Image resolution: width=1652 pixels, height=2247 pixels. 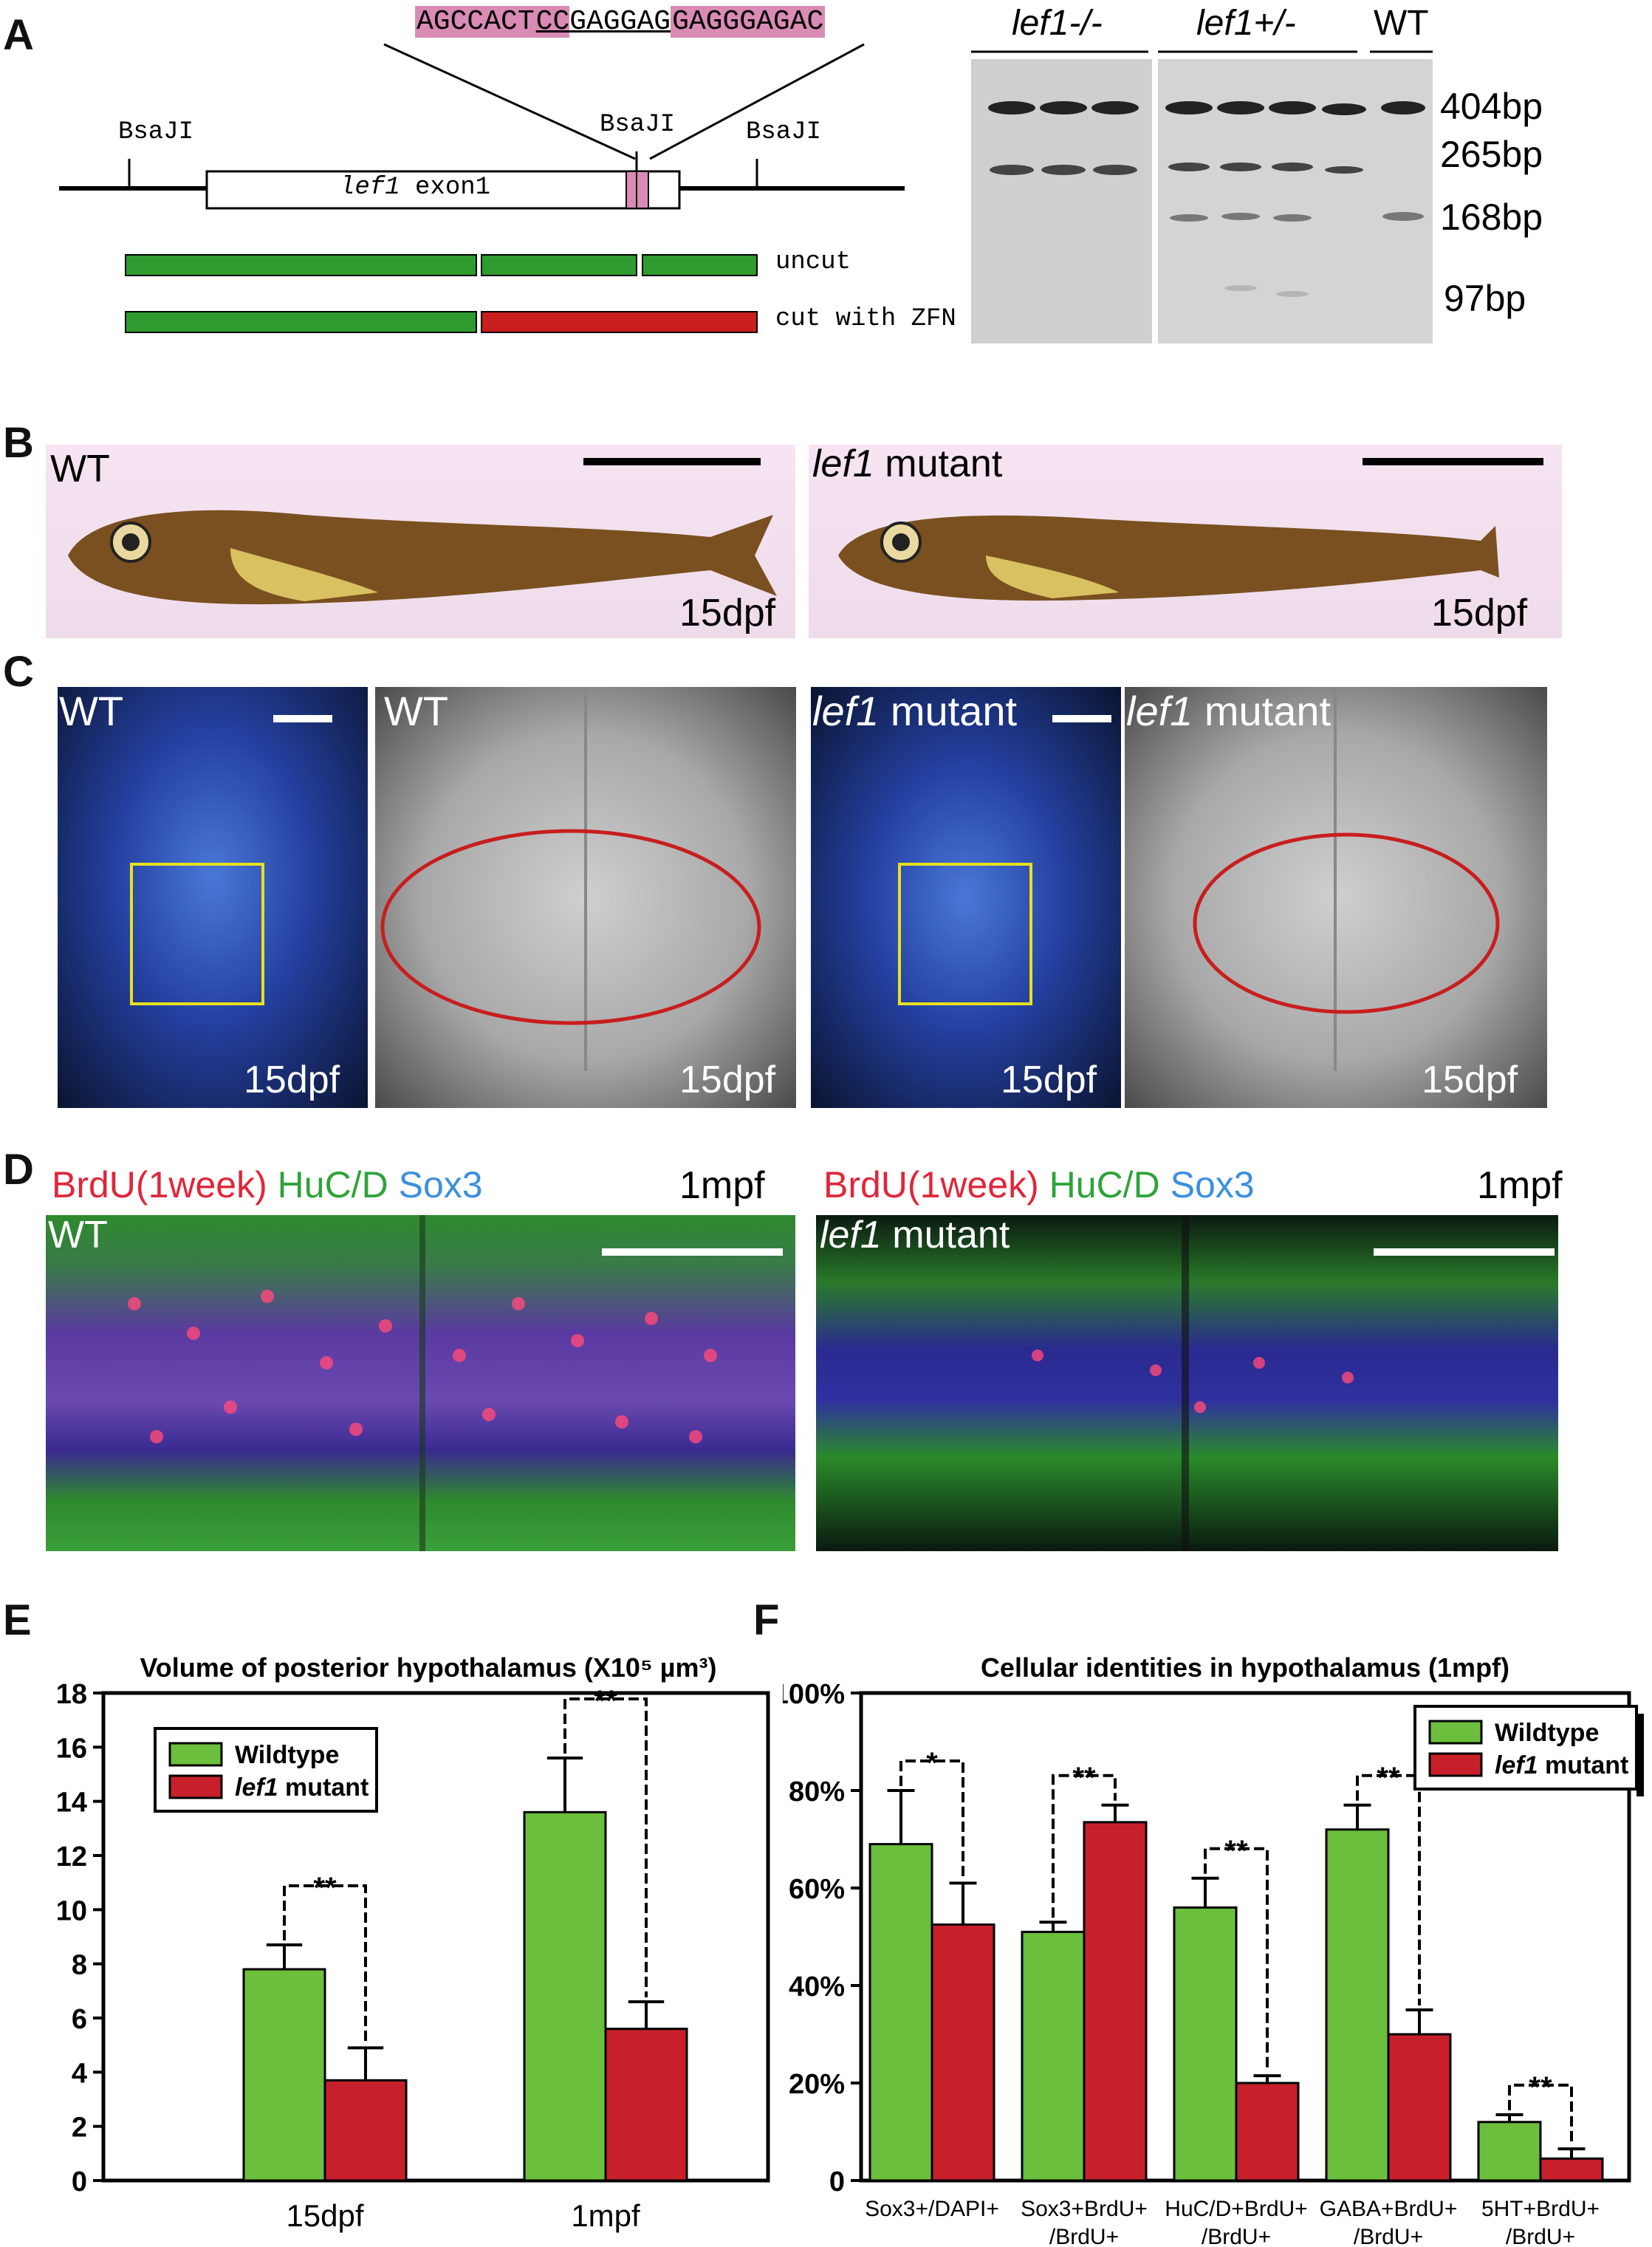 What do you see at coordinates (1168, 558) in the screenshot?
I see `mutant-larva-illustration` at bounding box center [1168, 558].